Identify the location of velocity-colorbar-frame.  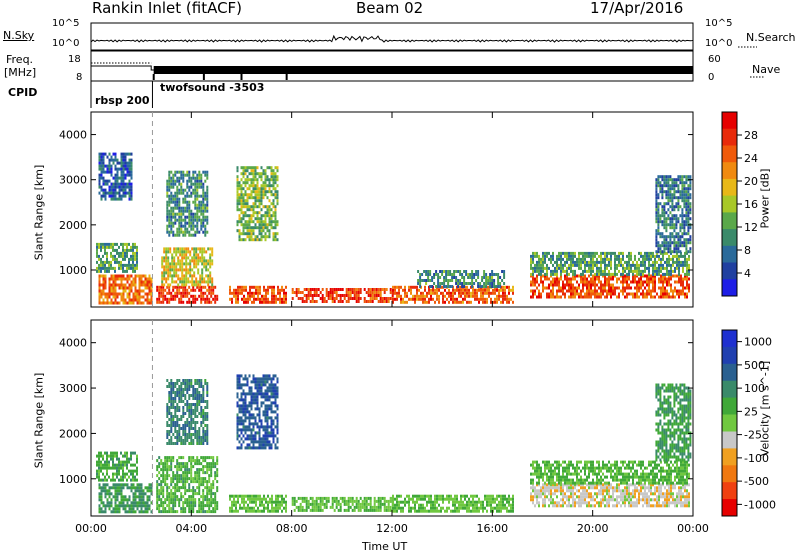
(729, 423).